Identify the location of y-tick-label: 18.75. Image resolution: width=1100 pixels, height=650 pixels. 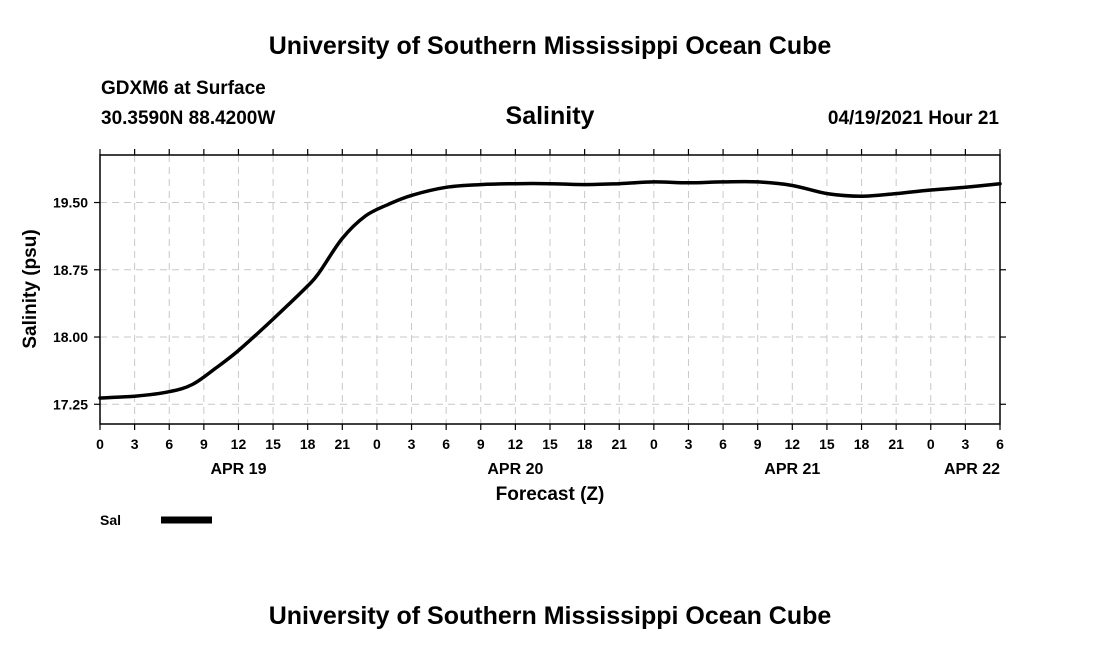
(70, 270).